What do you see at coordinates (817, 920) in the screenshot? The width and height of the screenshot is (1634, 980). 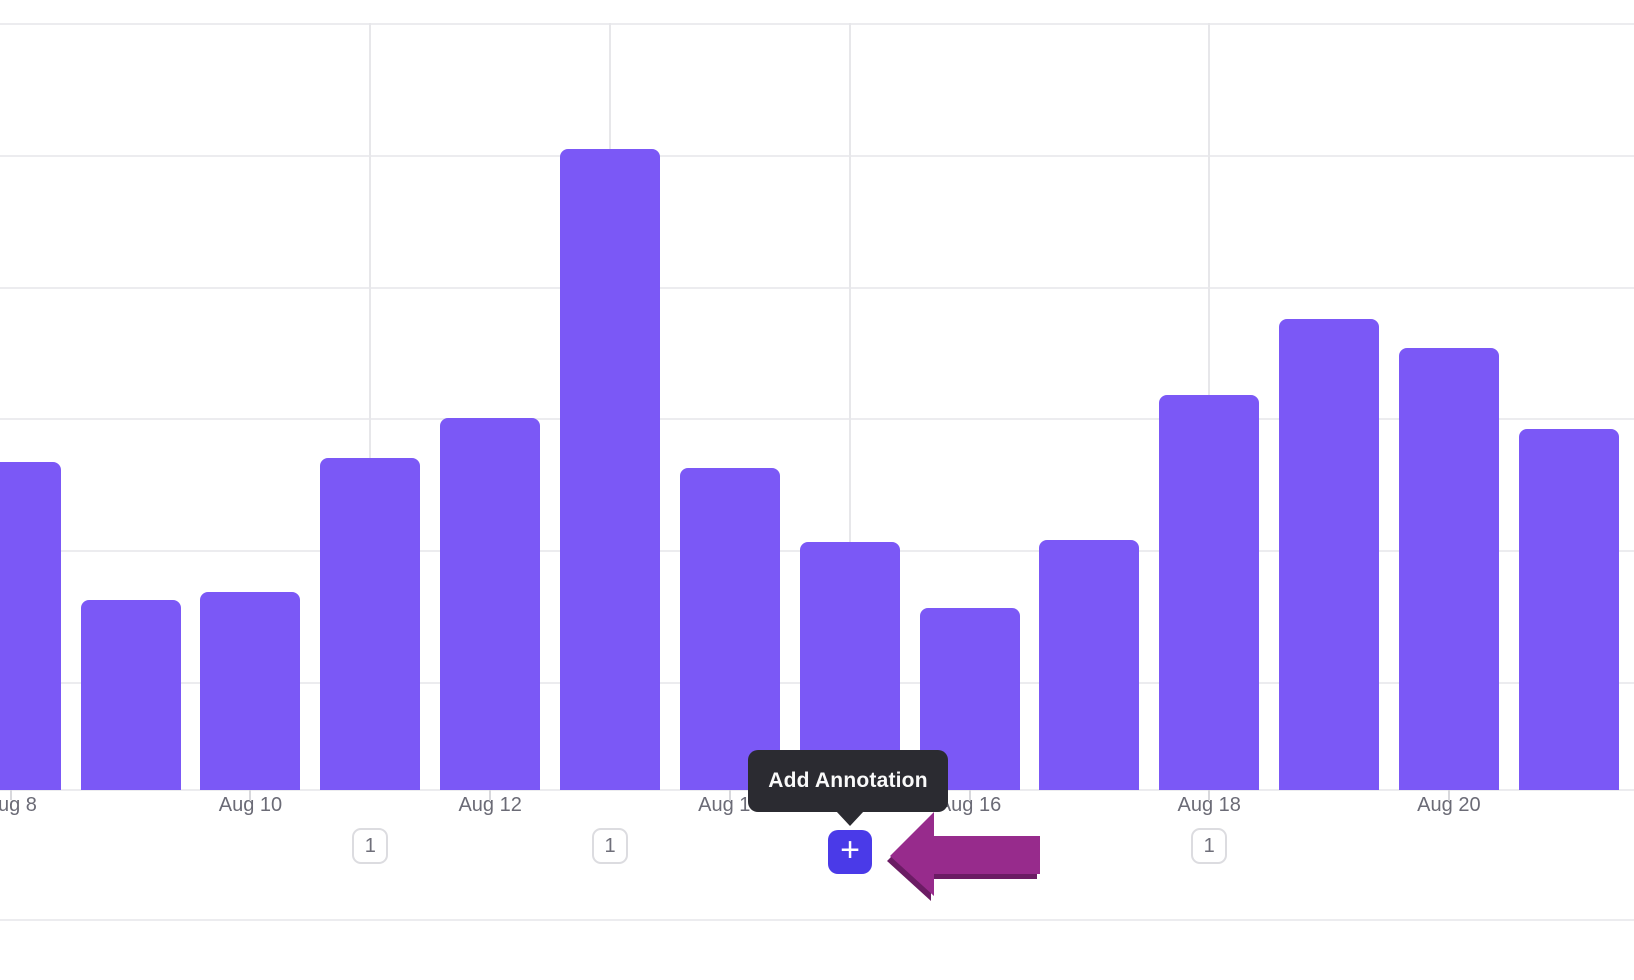 I see `divider-line` at bounding box center [817, 920].